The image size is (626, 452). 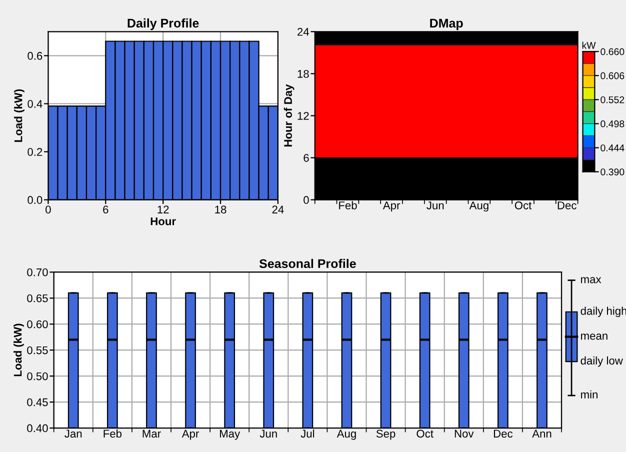 What do you see at coordinates (303, 74) in the screenshot?
I see `y-tick-label: 18` at bounding box center [303, 74].